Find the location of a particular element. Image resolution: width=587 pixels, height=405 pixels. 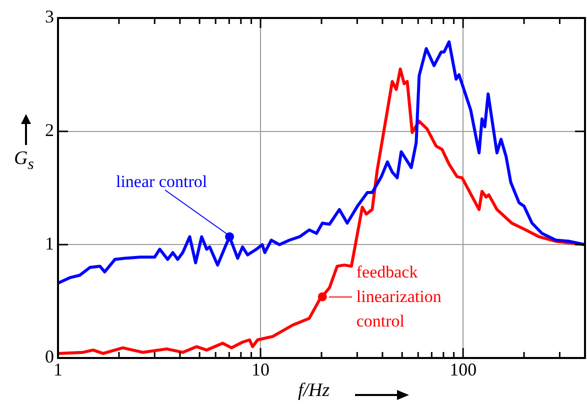

y-tick-label: 2 is located at coordinates (49, 130).